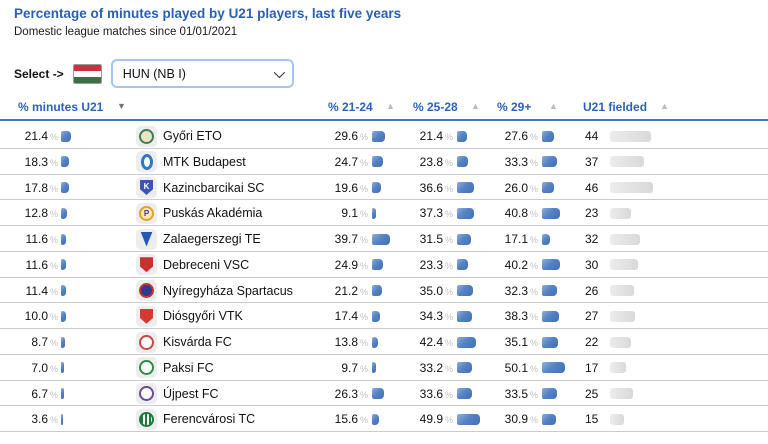  I want to click on ferencvarosi-crest-icon, so click(146, 419).